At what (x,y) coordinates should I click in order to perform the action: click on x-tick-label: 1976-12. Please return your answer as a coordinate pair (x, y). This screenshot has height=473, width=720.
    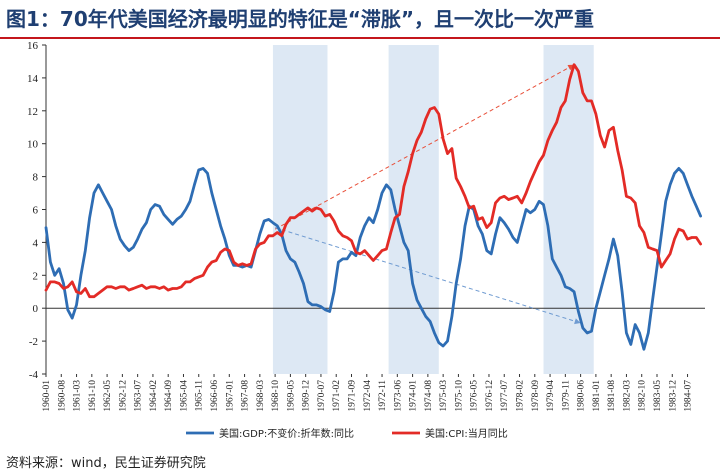
    Looking at the image, I should click on (490, 396).